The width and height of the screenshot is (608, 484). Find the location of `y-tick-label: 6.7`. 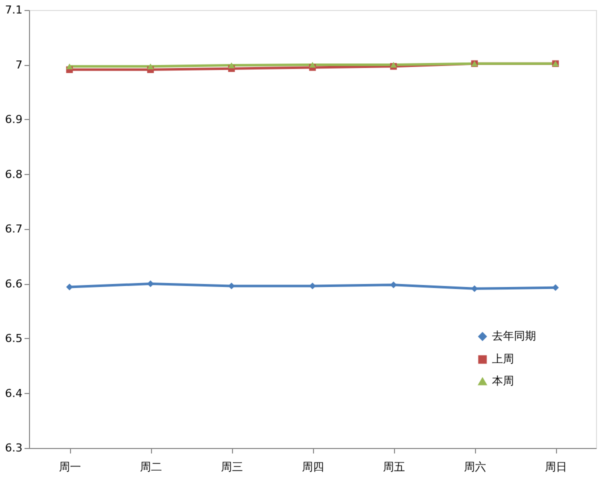

y-tick-label: 6.7 is located at coordinates (13, 229).